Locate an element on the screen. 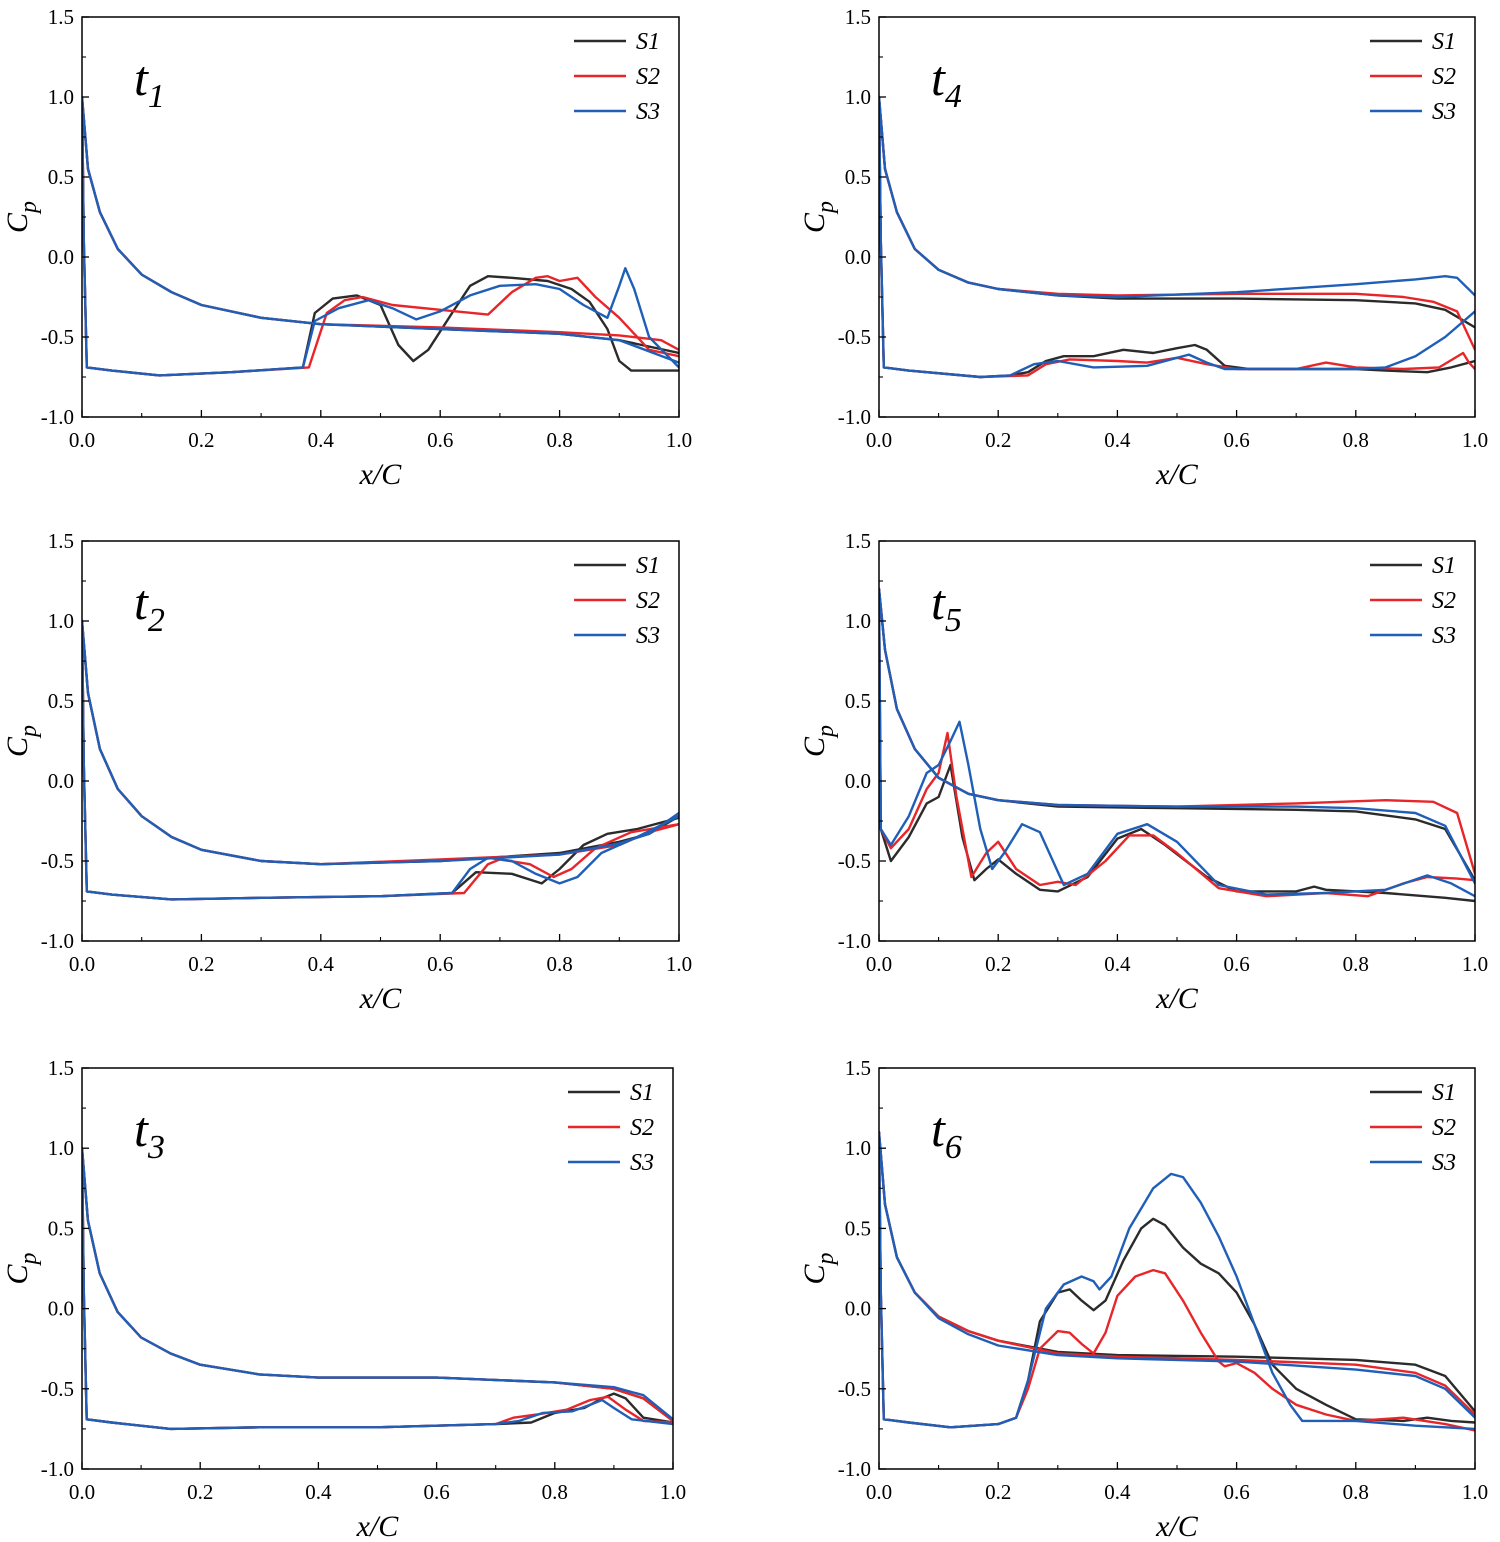 This screenshot has width=1500, height=1542. series-S3-lower-line is located at coordinates (380, 760).